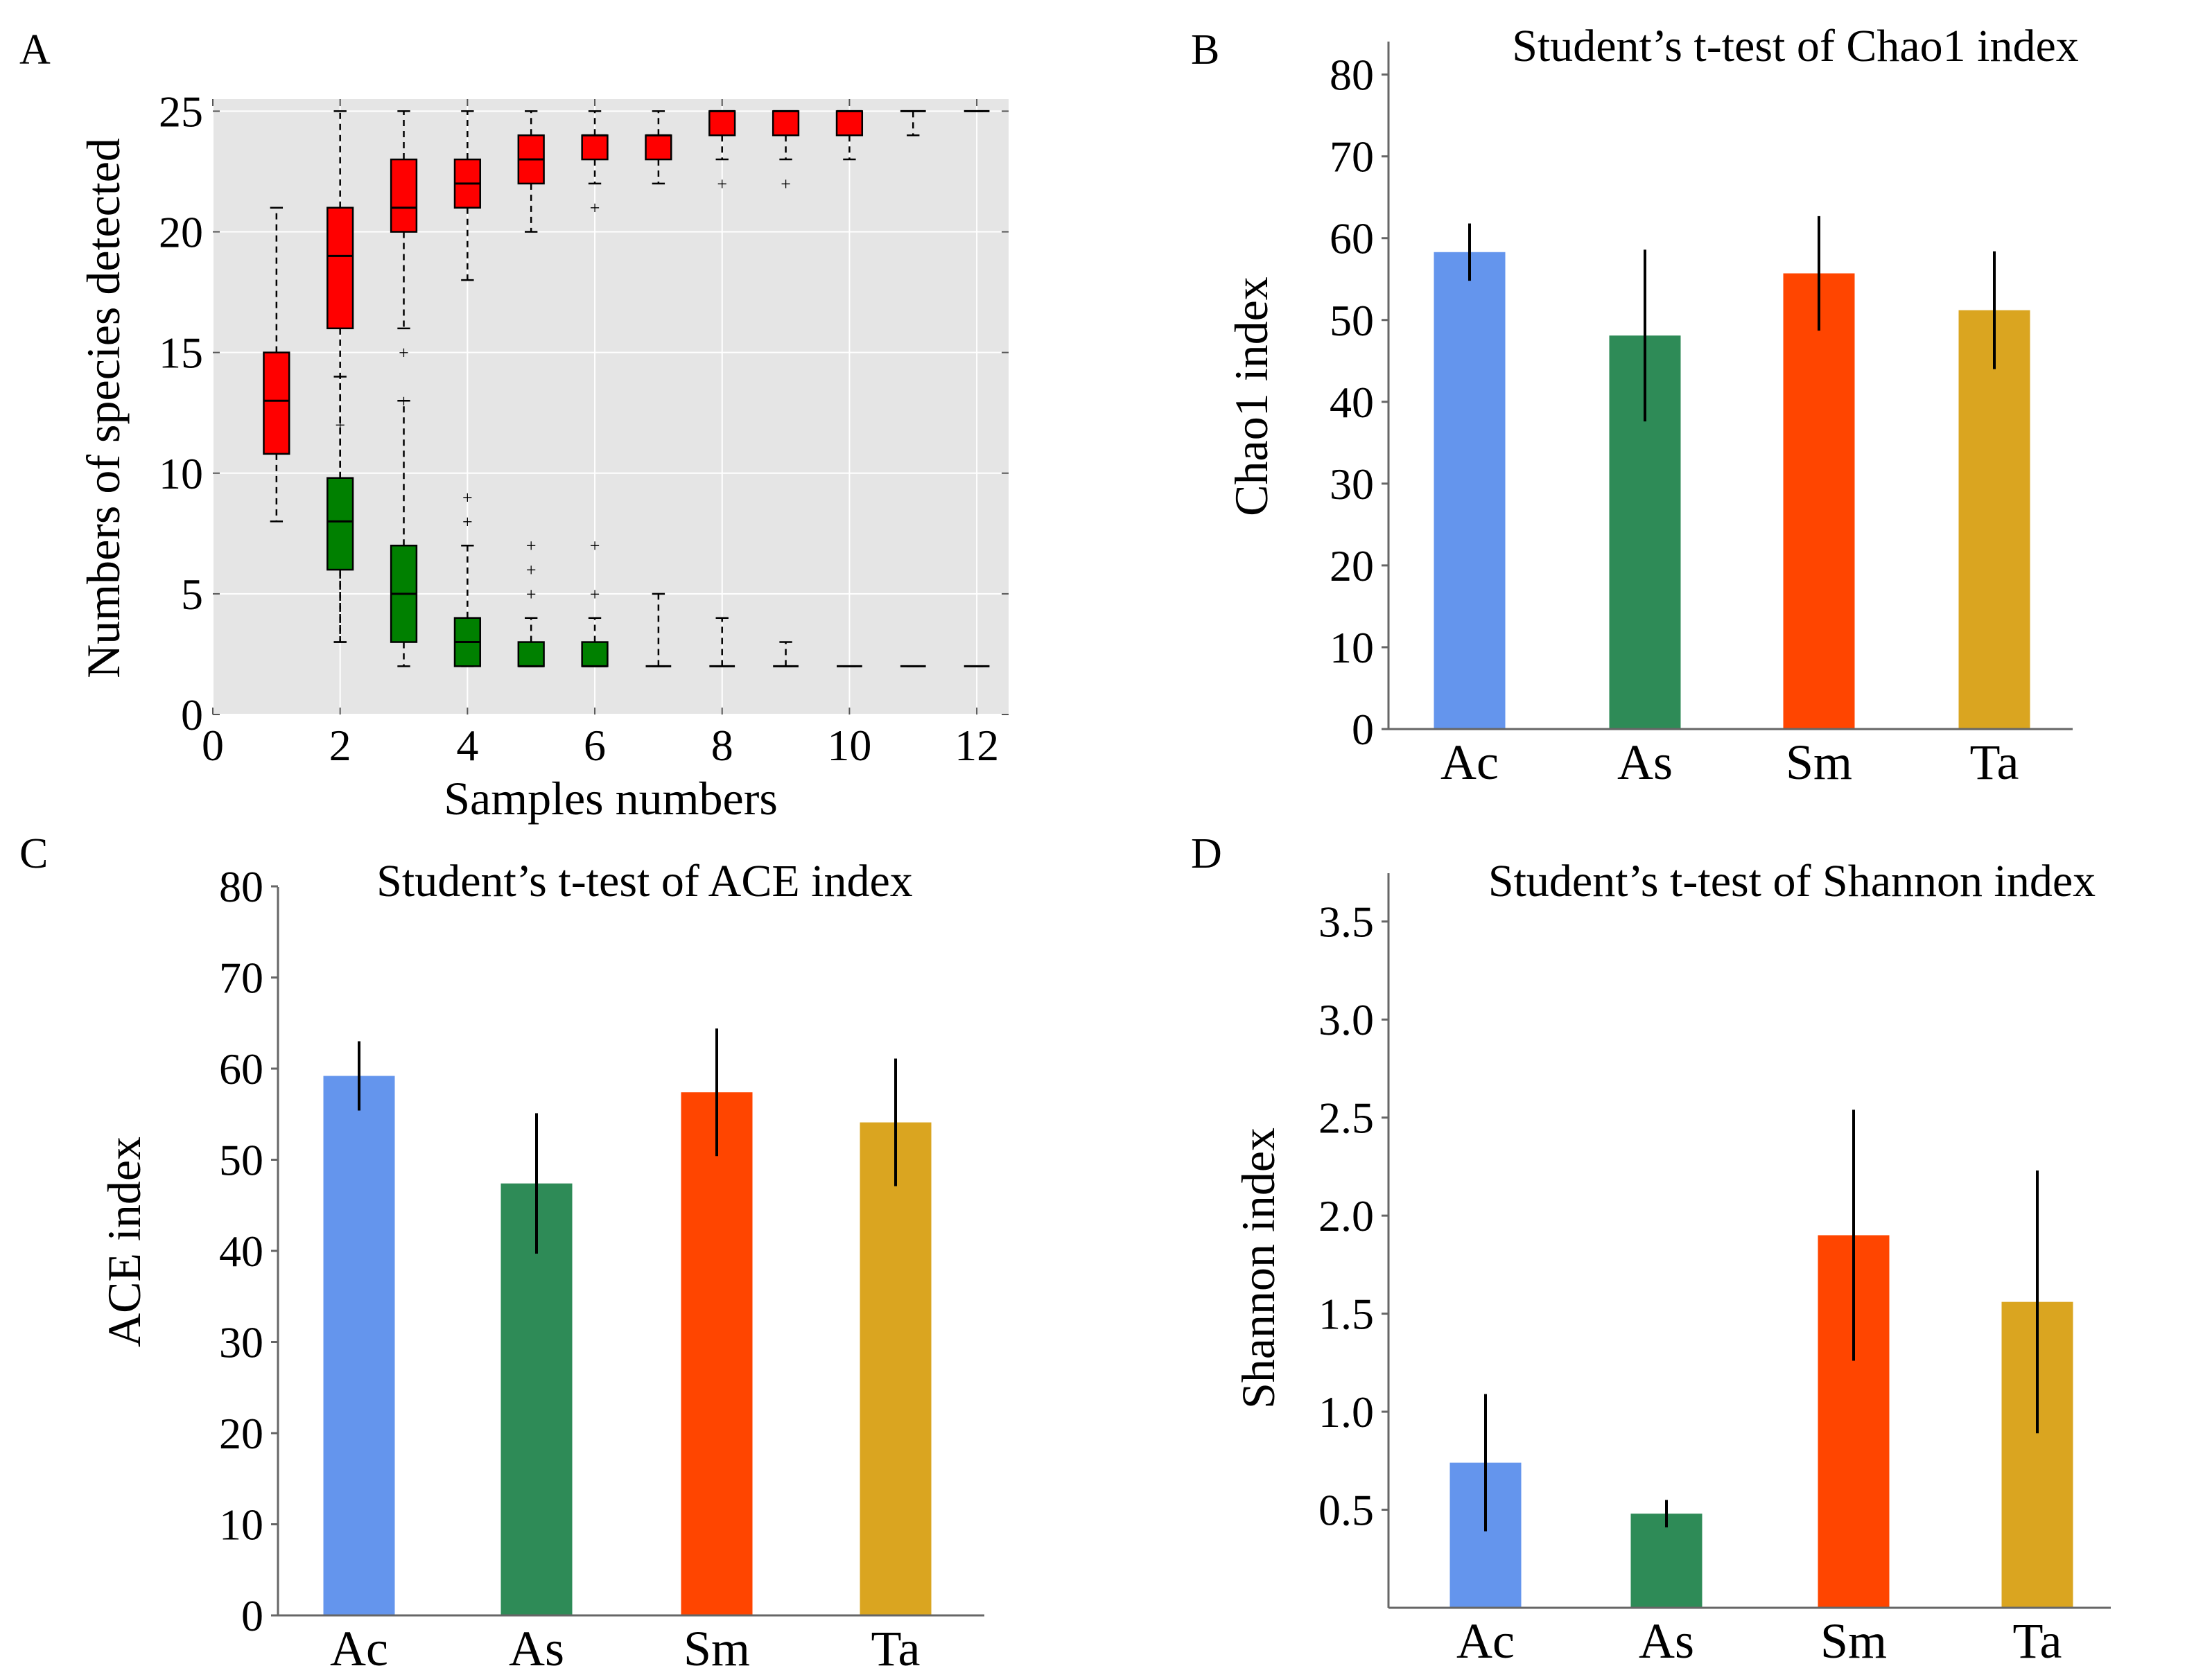  Describe the element at coordinates (1346, 1315) in the screenshot. I see `panel-d-y-tick-label: 1.5` at that location.